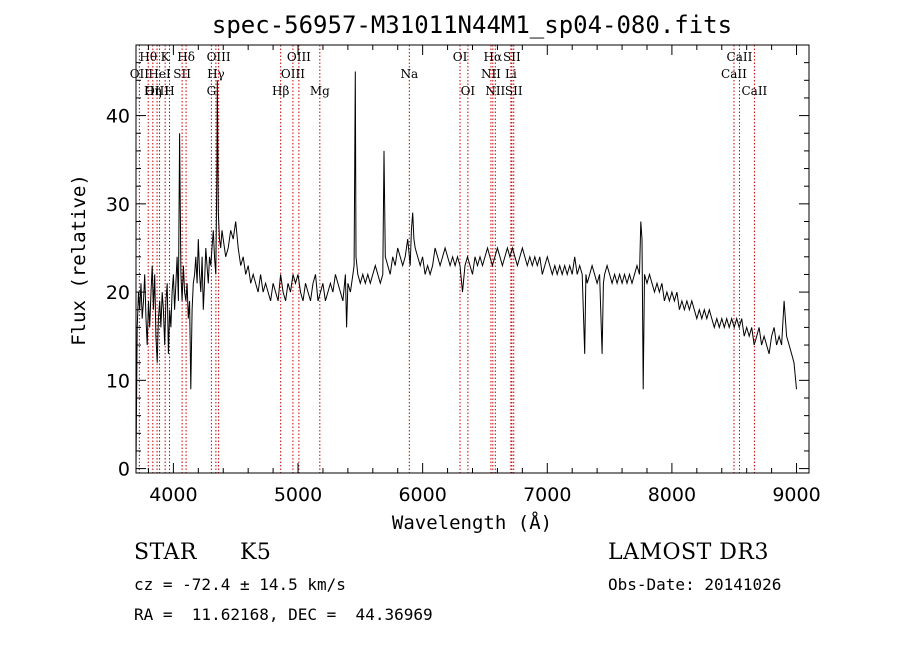 The image size is (900, 649). What do you see at coordinates (240, 584) in the screenshot?
I see `redshift-velocity: cz = -72.4 ± 14.5 km/s` at bounding box center [240, 584].